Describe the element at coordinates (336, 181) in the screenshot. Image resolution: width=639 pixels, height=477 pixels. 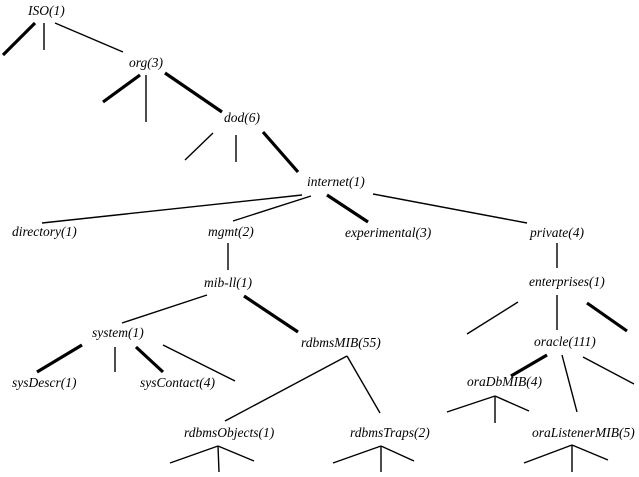
I see `node-label-internet: internet(1)` at that location.